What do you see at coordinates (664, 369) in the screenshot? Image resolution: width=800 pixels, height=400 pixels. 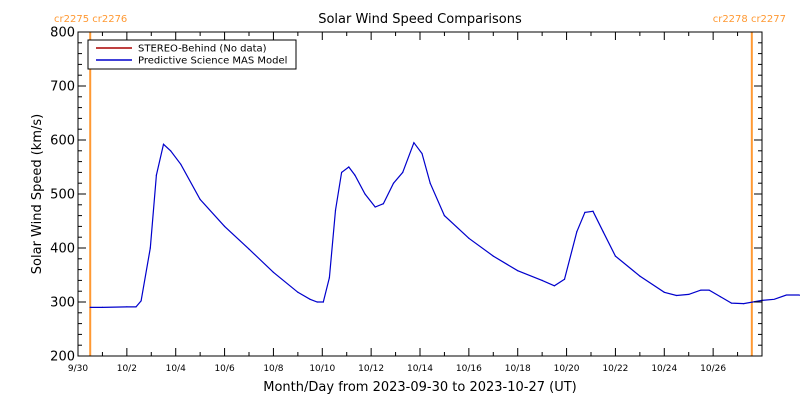 I see `x-tick-label: 10/24` at bounding box center [664, 369].